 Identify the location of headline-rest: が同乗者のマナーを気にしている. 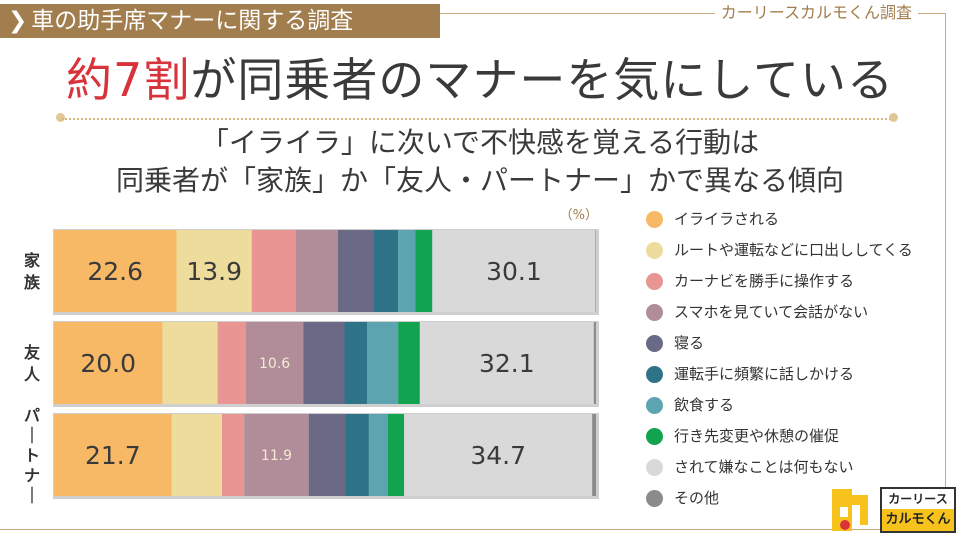
(542, 80).